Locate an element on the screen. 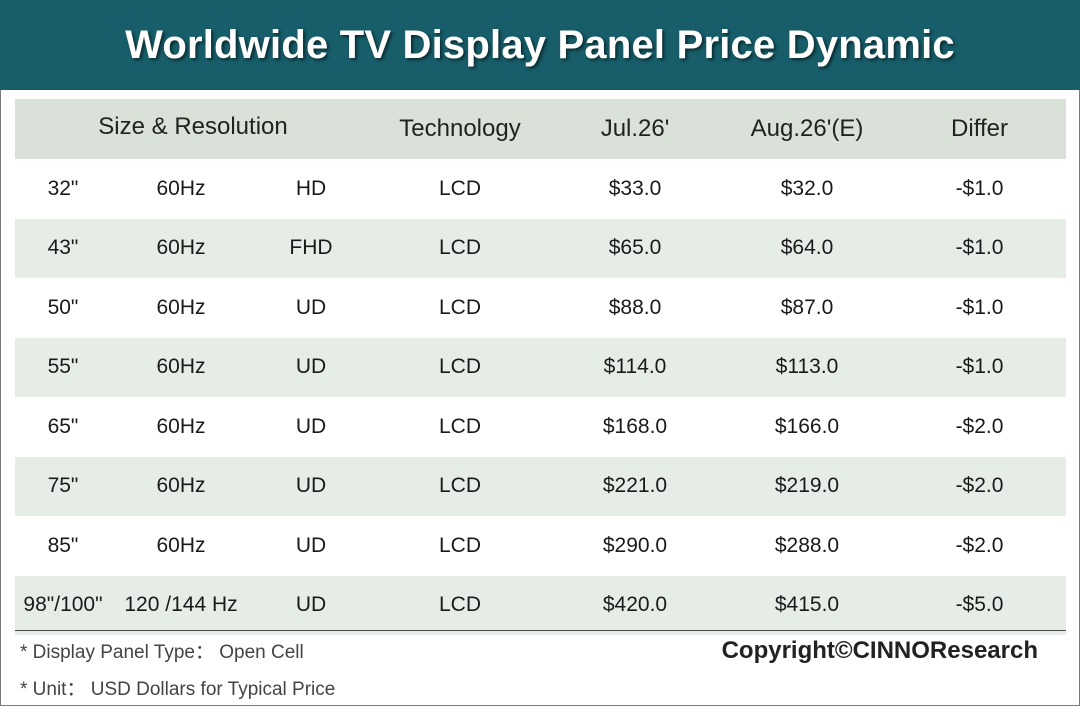  header-jul: Jul.26' is located at coordinates (635, 128).